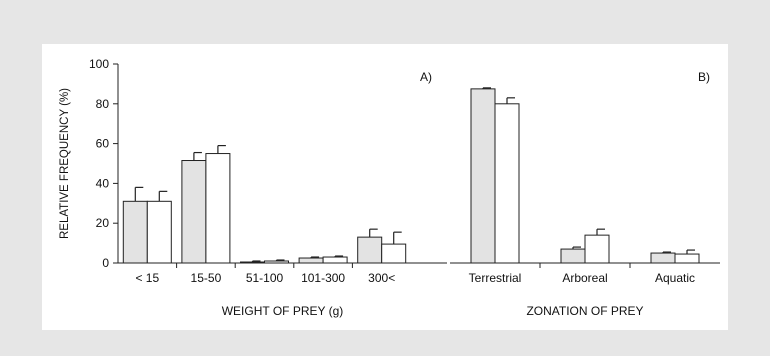 Image resolution: width=770 pixels, height=356 pixels. What do you see at coordinates (103, 144) in the screenshot?
I see `y-tick-label: 60` at bounding box center [103, 144].